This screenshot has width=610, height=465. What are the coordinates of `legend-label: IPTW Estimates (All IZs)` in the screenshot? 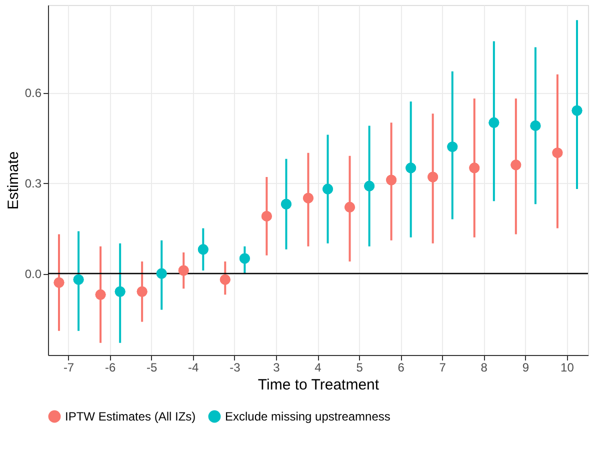 It's located at (130, 417).